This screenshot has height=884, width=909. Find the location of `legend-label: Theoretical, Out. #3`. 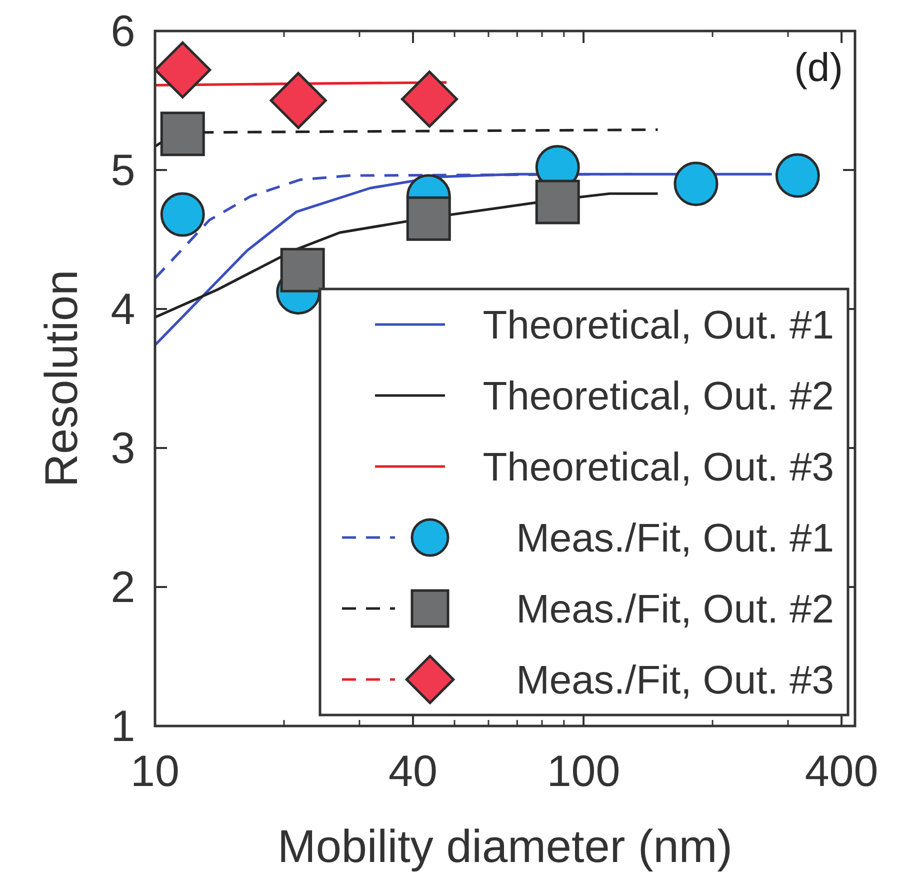

legend-label: Theoretical, Out. #3 is located at coordinates (658, 468).